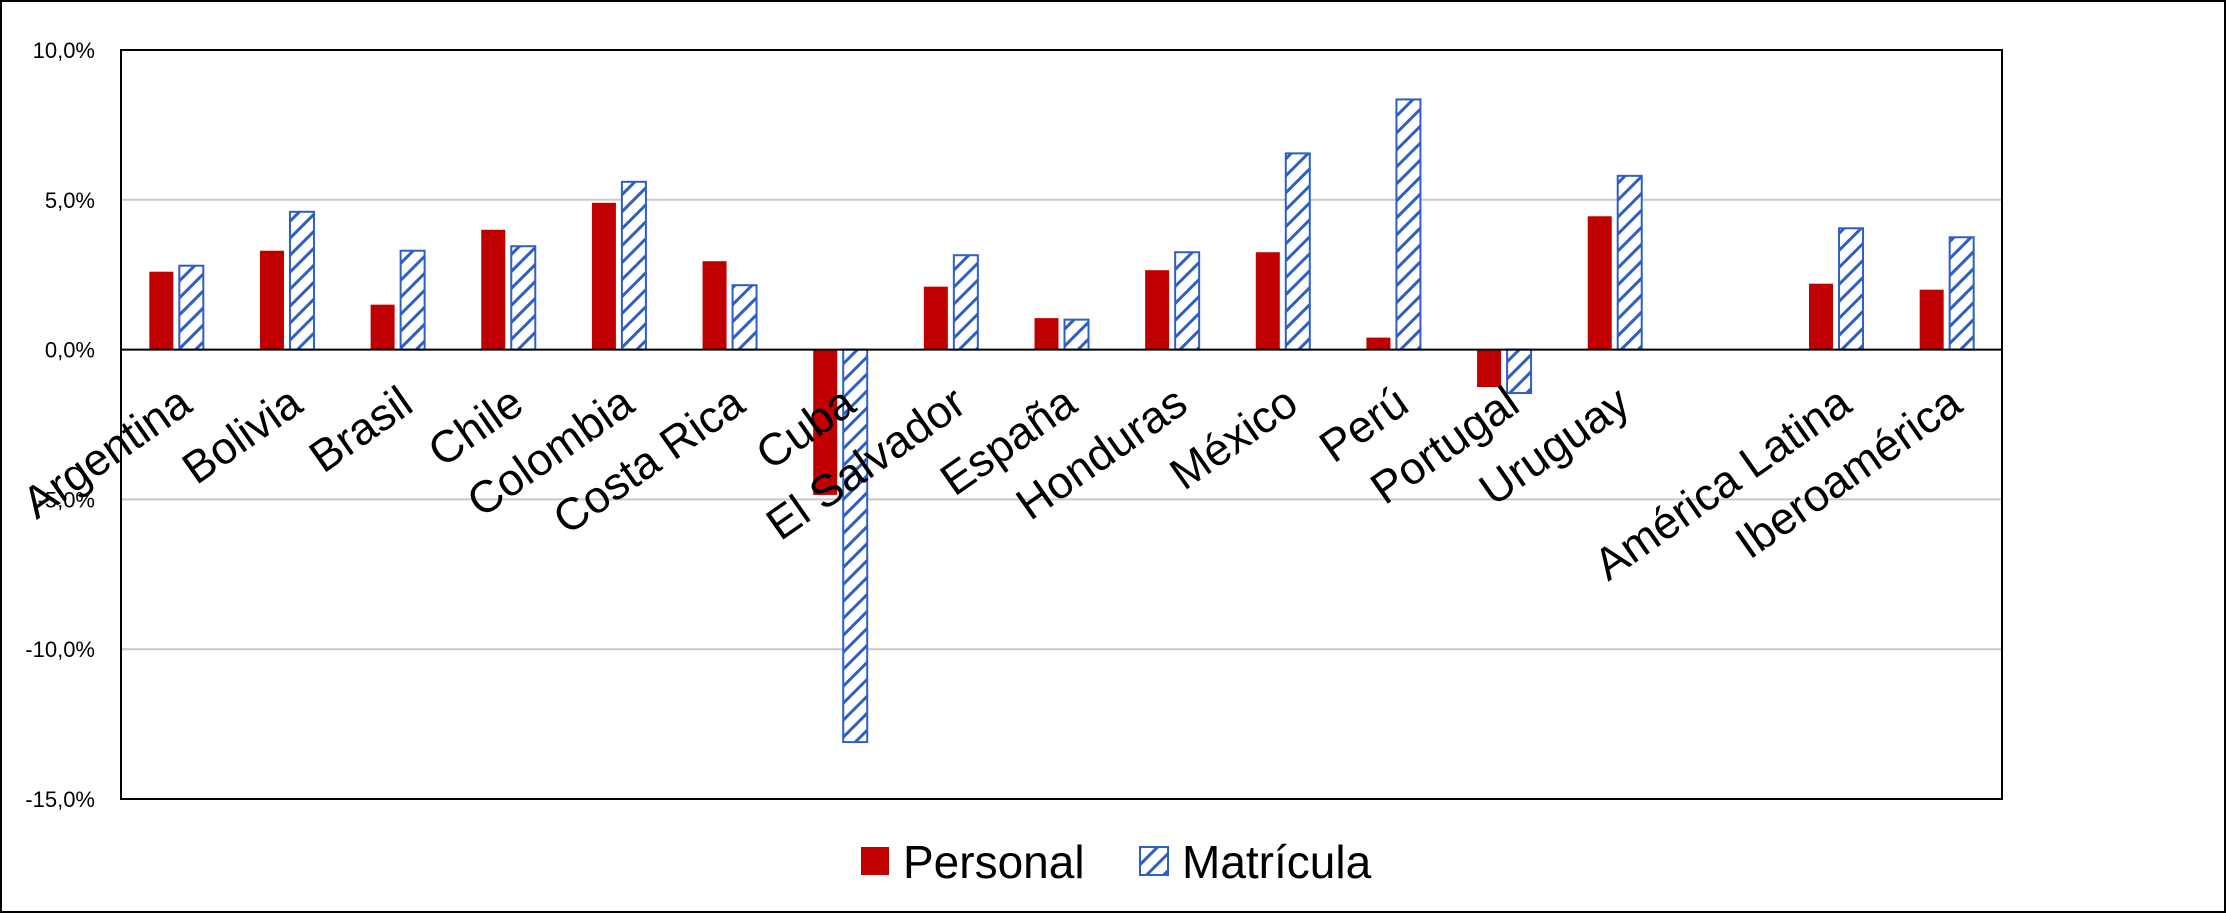  What do you see at coordinates (70, 350) in the screenshot?
I see `y-tick-label: 0,0%` at bounding box center [70, 350].